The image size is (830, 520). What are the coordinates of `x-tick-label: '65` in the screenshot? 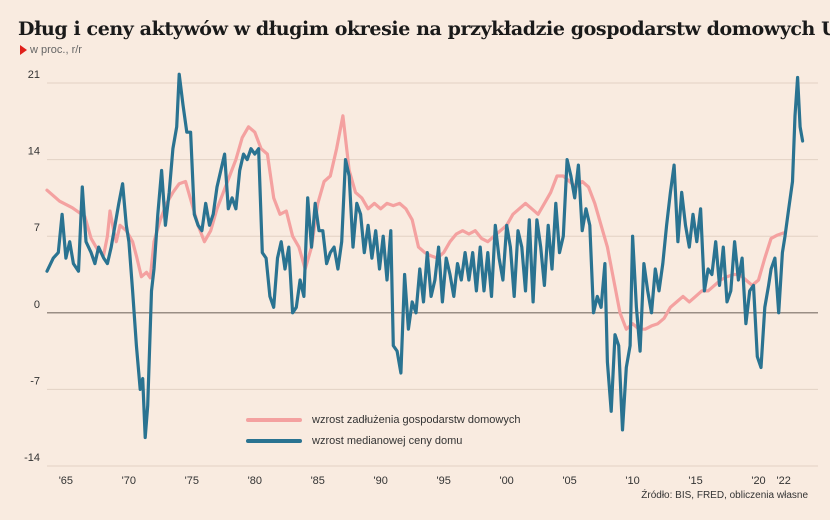 It's located at (66, 481).